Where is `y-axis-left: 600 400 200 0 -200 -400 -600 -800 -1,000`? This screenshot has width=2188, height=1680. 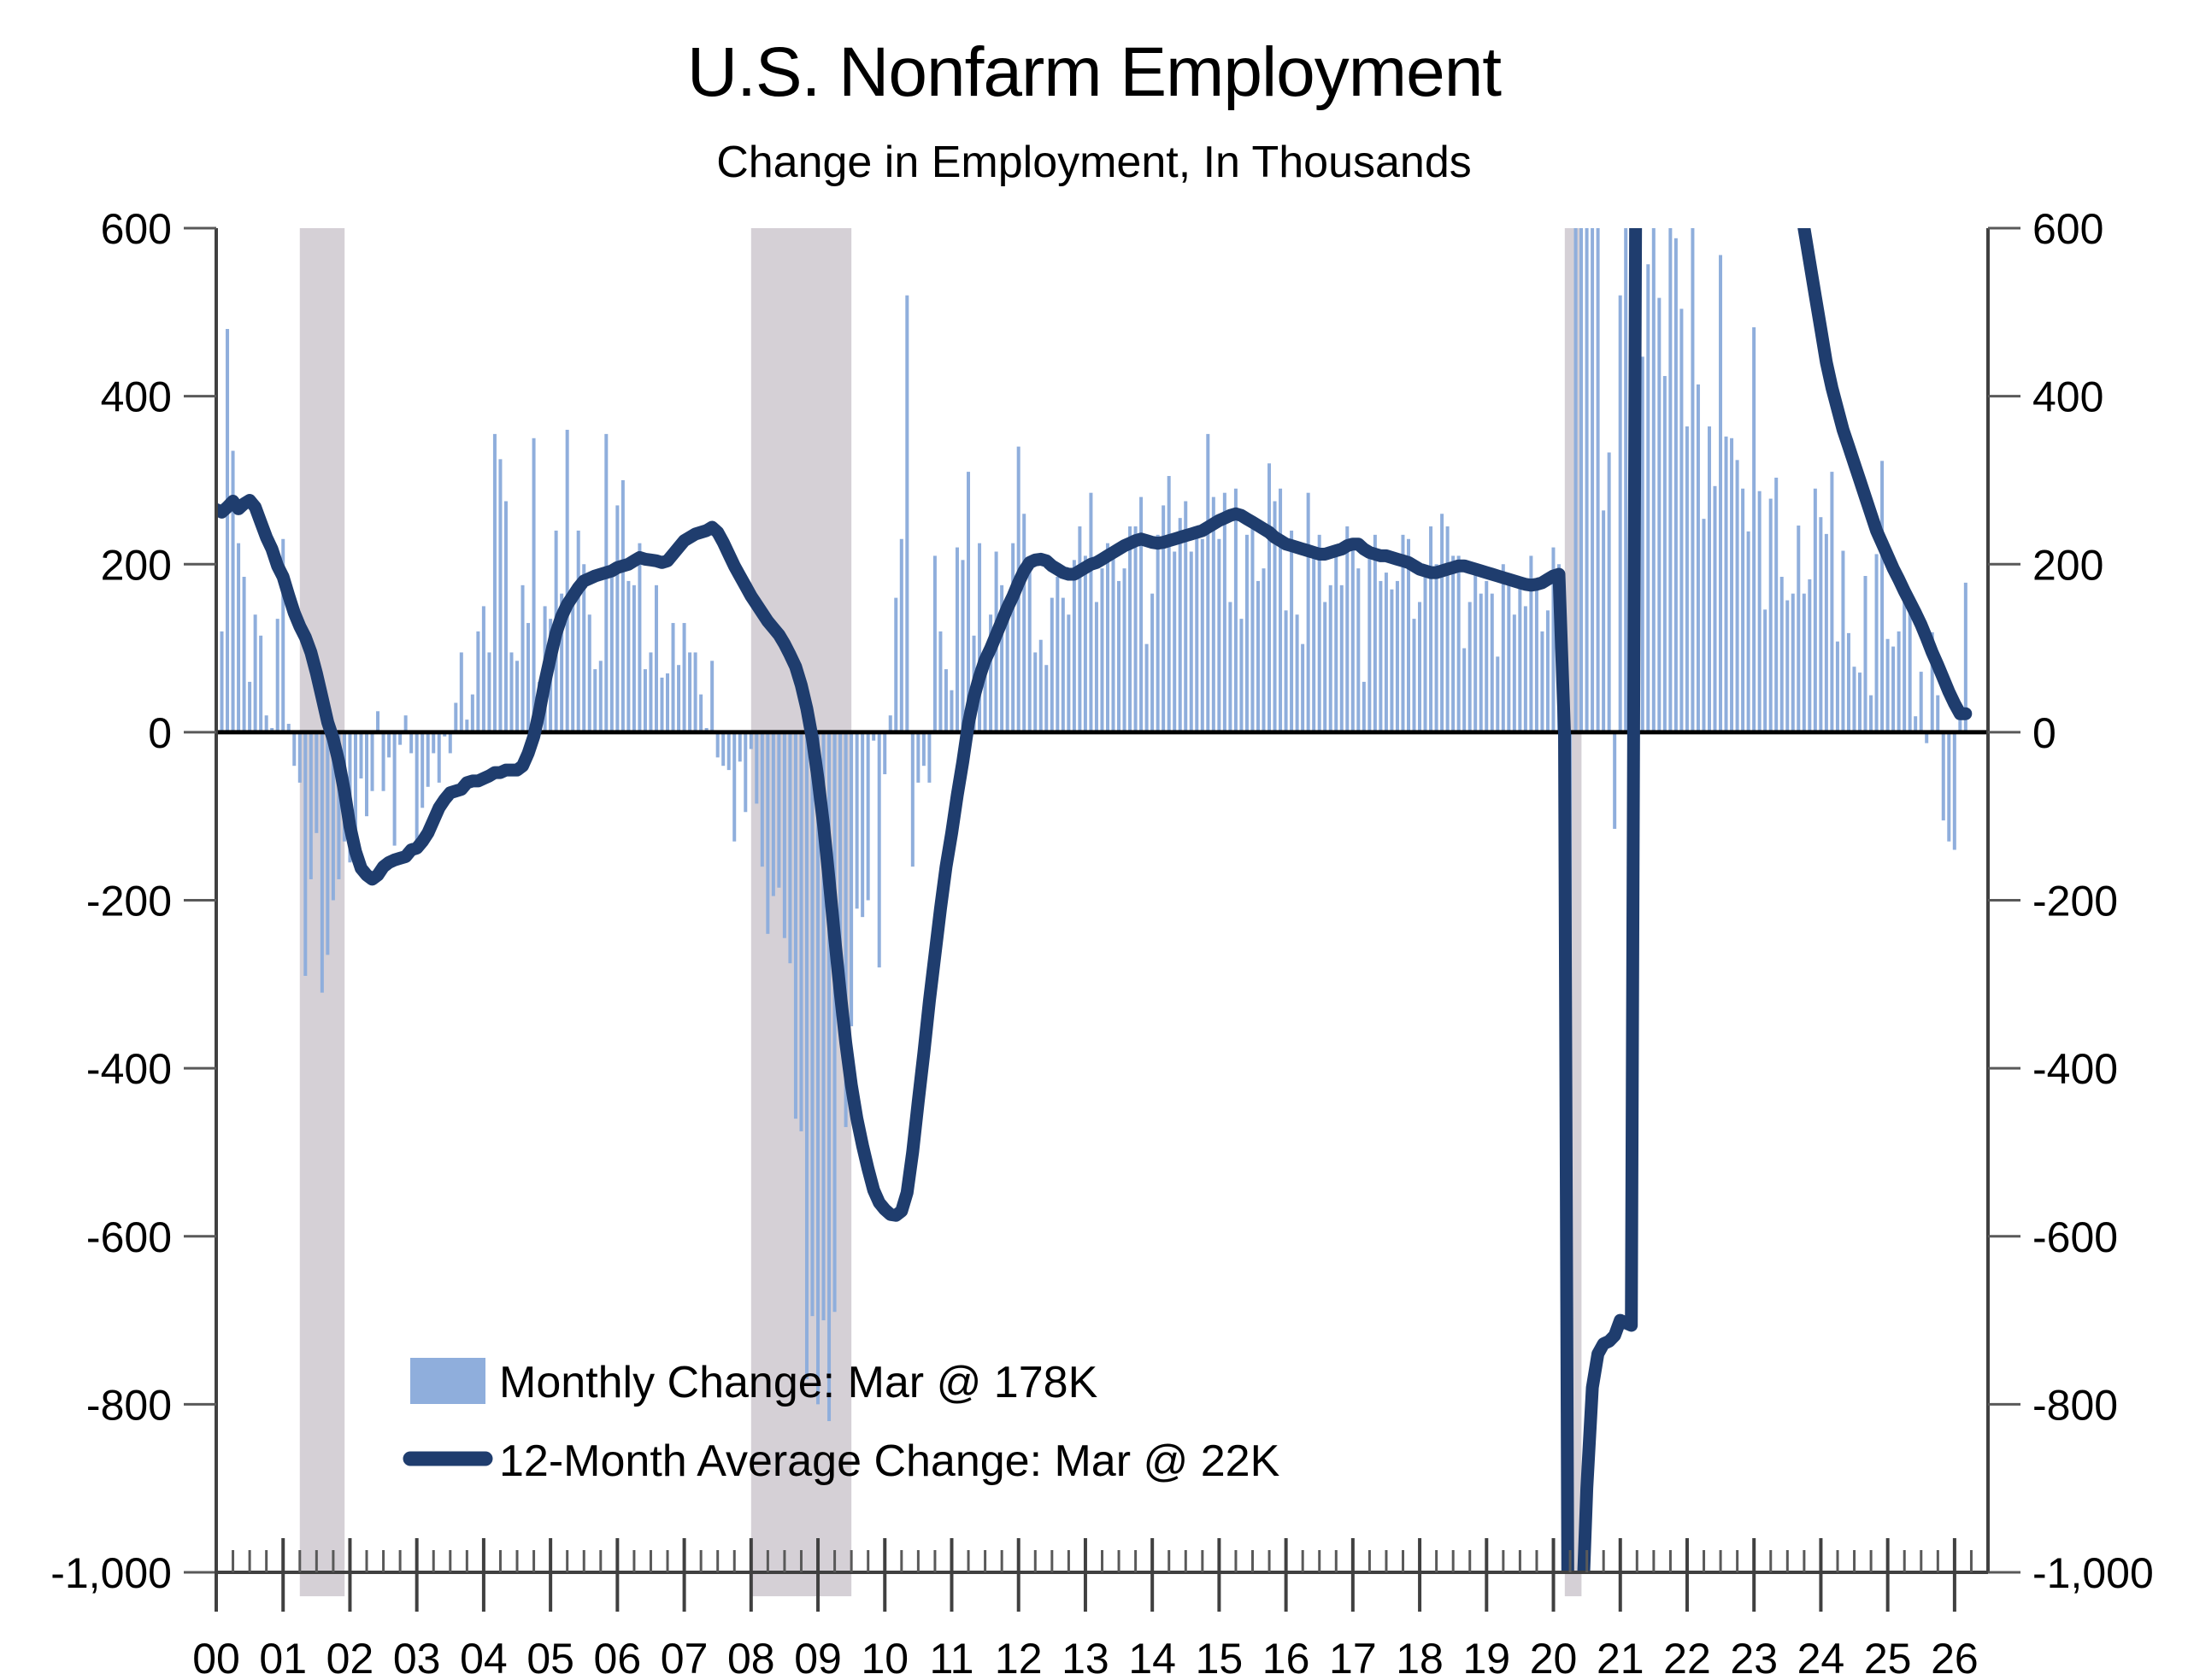 y-axis-left: 600 400 200 0 -200 -400 -600 -800 -1,000 is located at coordinates (133, 901).